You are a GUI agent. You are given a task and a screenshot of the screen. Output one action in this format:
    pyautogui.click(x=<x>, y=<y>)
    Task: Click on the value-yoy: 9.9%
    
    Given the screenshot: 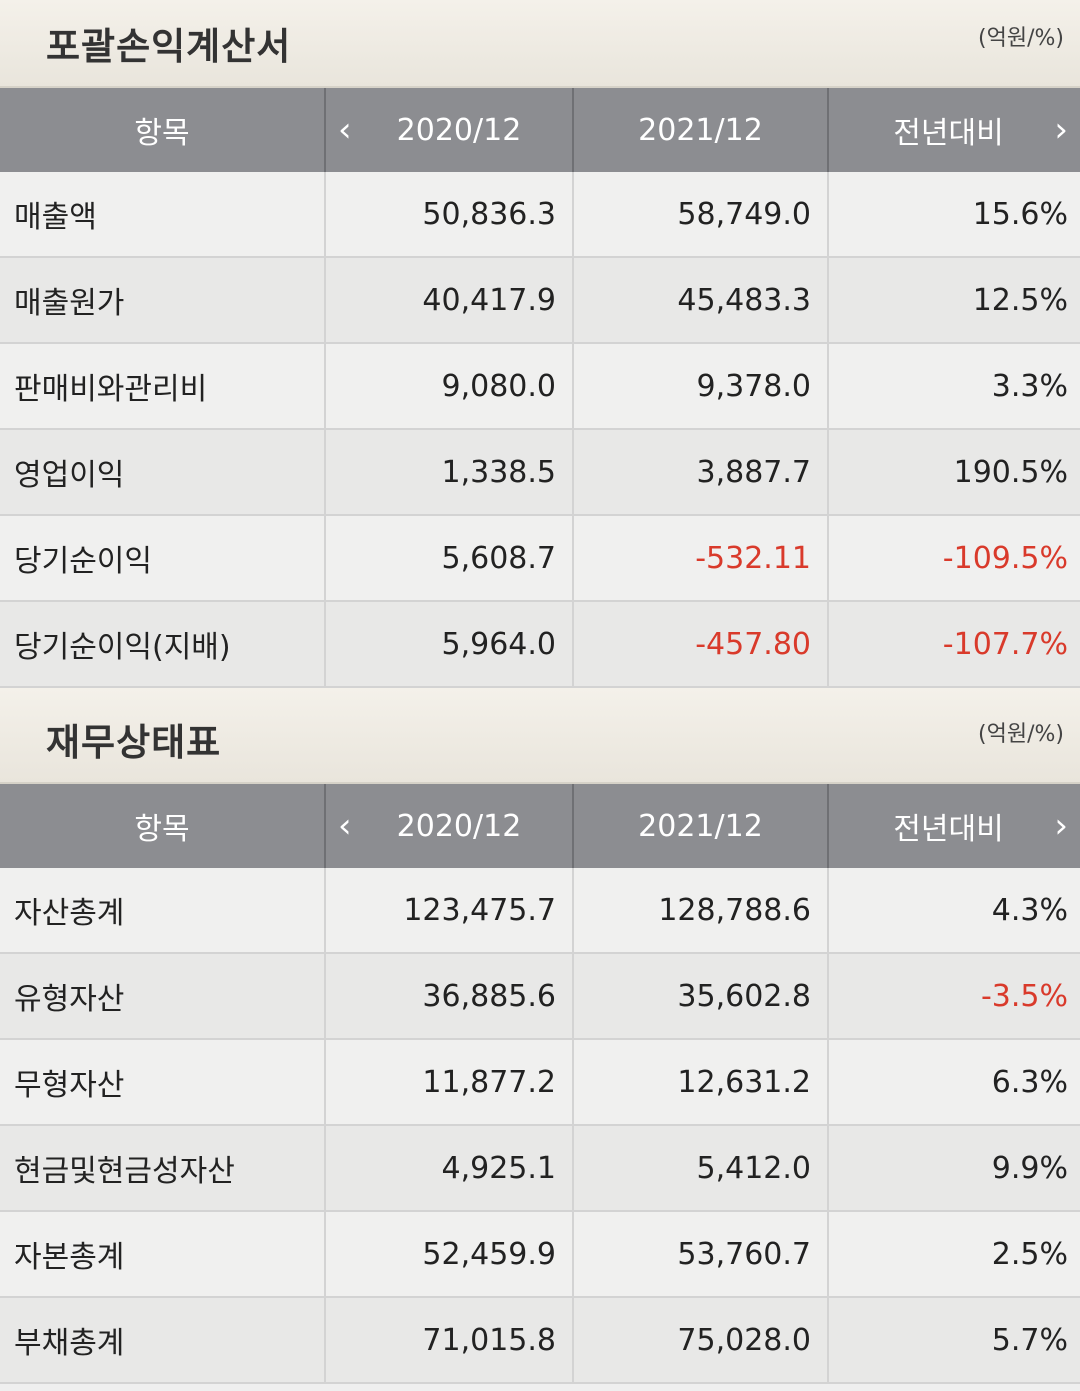 What is the action you would take?
    pyautogui.click(x=1029, y=1168)
    